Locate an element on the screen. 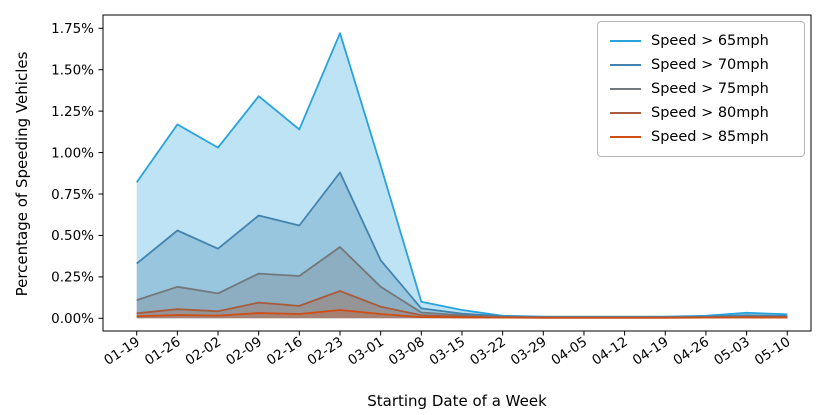  y-tick-label: 0.75% is located at coordinates (72, 195).